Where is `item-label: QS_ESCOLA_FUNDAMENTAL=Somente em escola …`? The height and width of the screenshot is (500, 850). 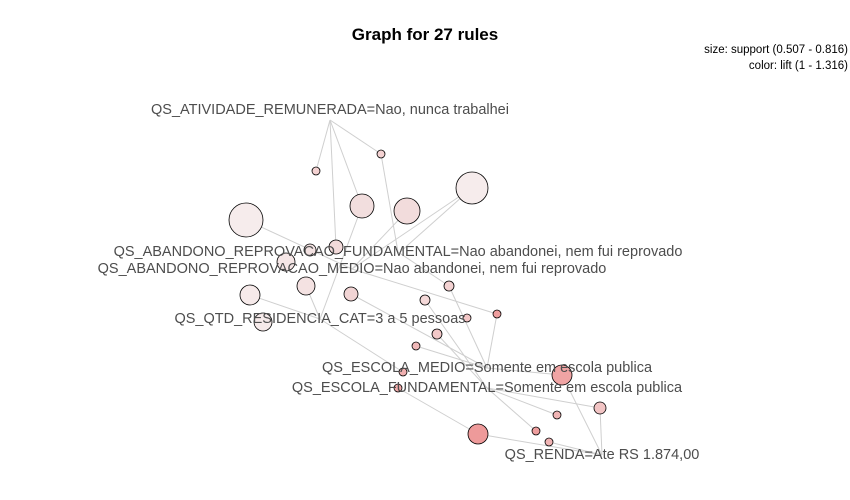
item-label: QS_ESCOLA_FUNDAMENTAL=Somente em escola … is located at coordinates (487, 388).